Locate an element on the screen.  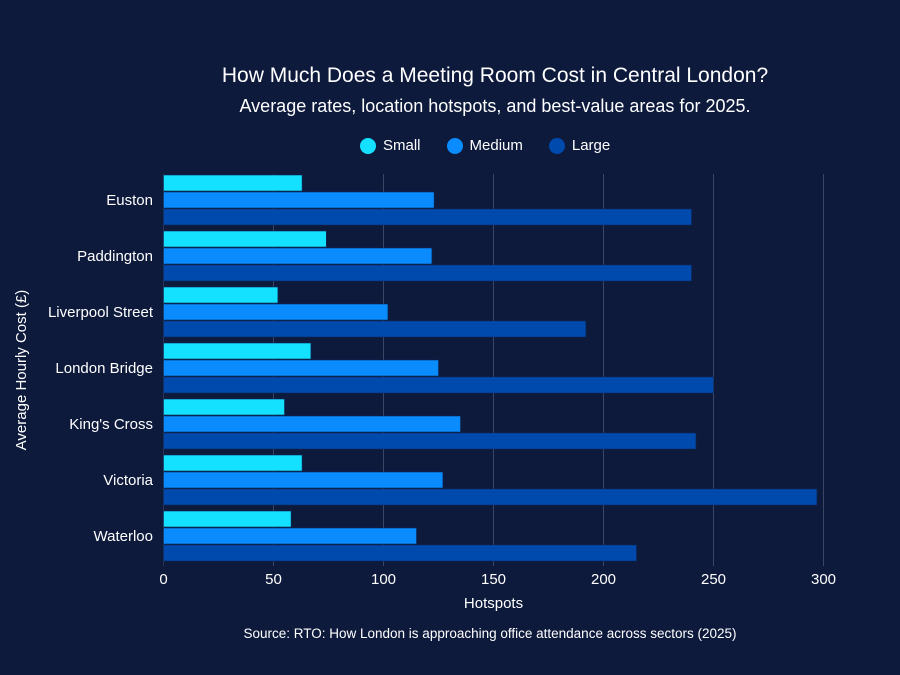
x-tick-label: 50 is located at coordinates (273, 579).